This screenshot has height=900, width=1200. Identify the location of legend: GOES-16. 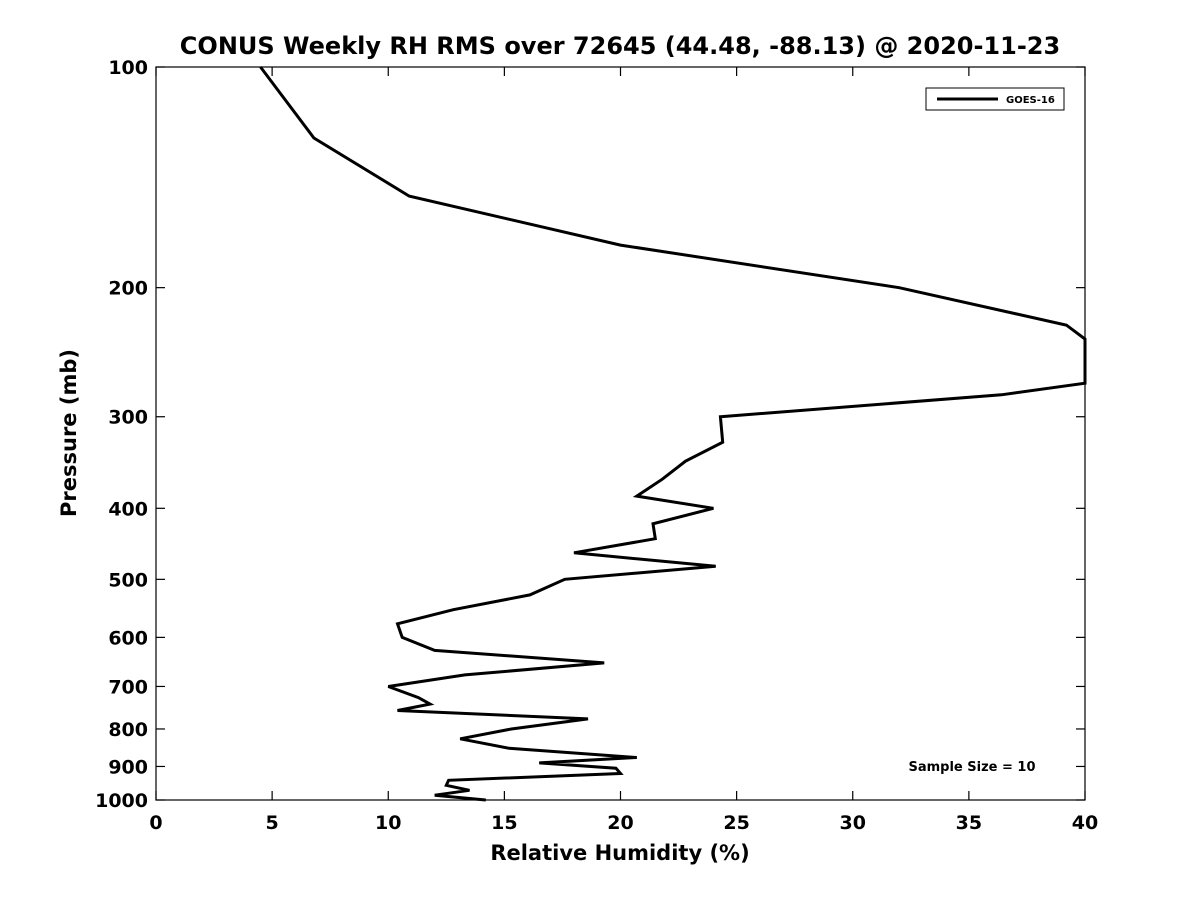
(995, 99).